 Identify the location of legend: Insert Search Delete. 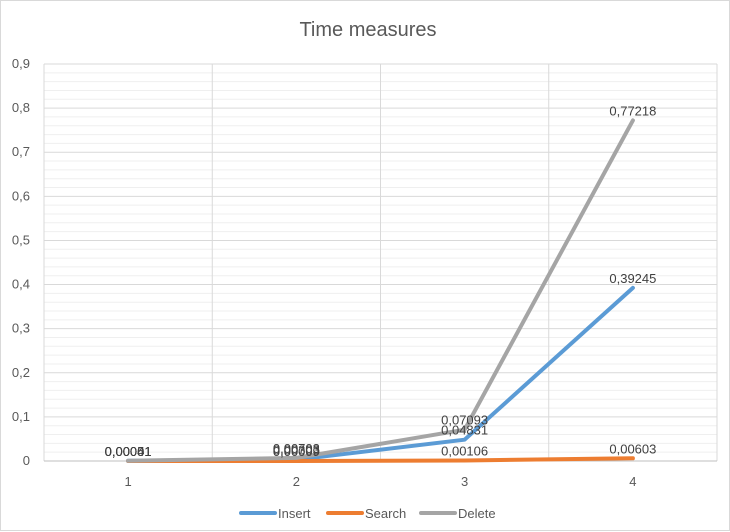
(367, 513).